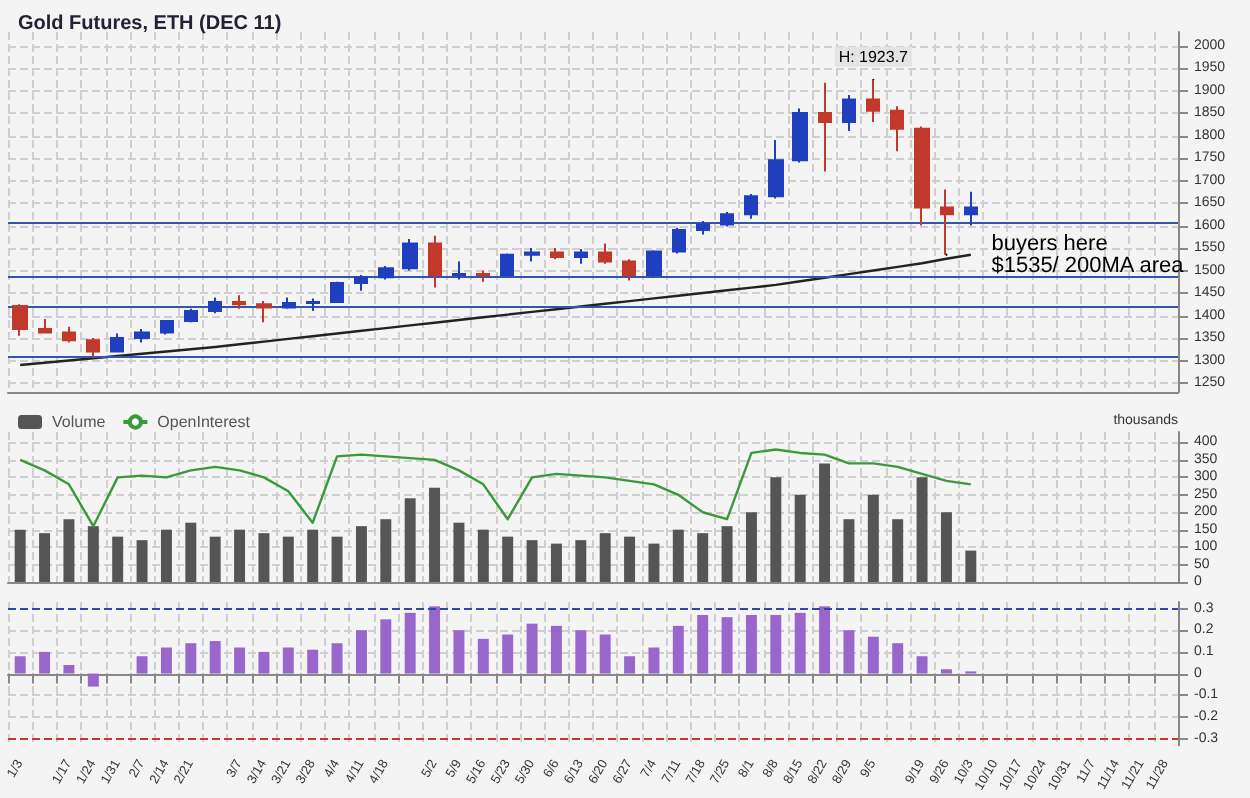  Describe the element at coordinates (150, 24) in the screenshot. I see `chart-title: Gold Futures, ETH (DEC 11)` at that location.